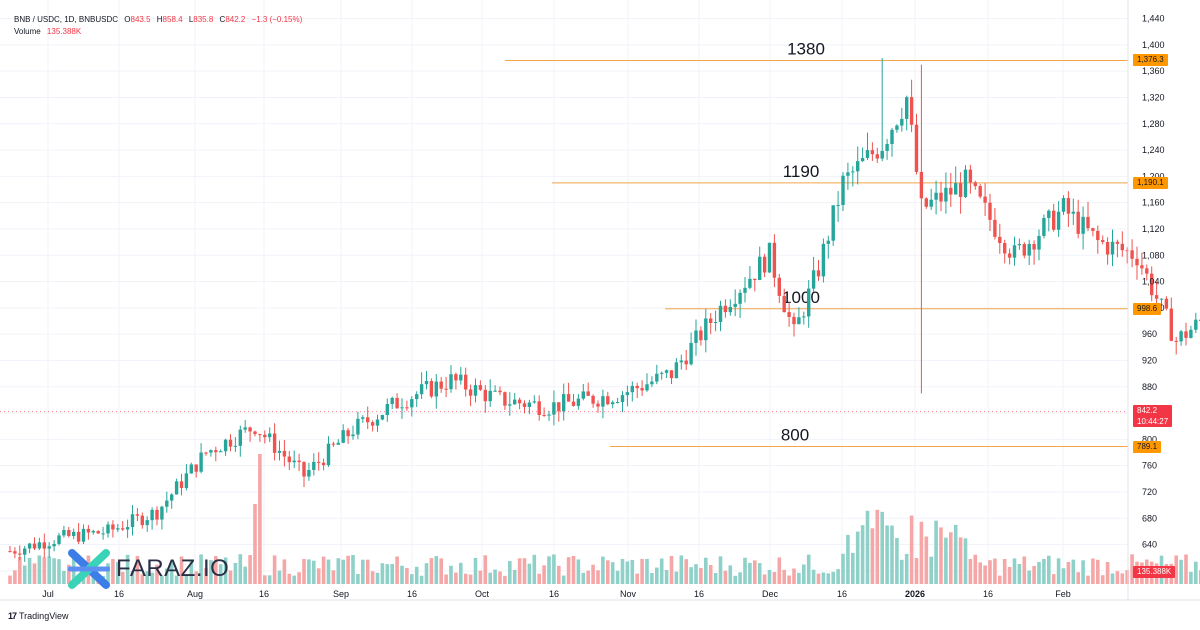 Image resolution: width=1200 pixels, height=630 pixels. What do you see at coordinates (1153, 282) in the screenshot?
I see `price-tick: 1,040` at bounding box center [1153, 282].